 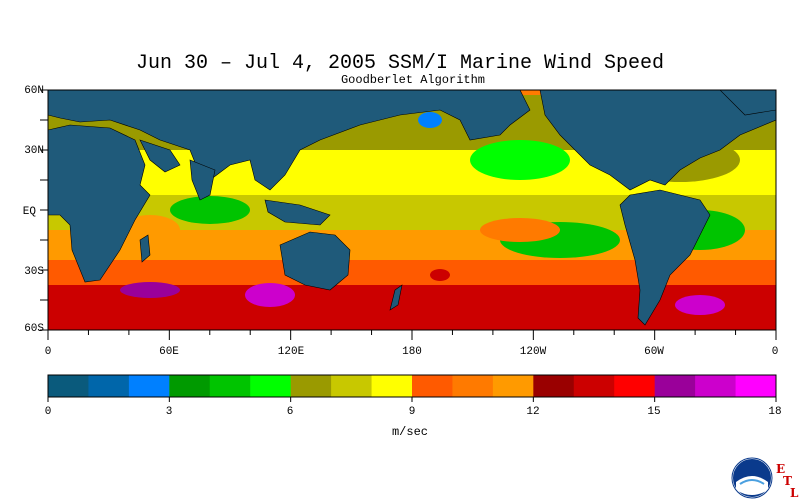 I want to click on land-south-america, so click(x=665, y=257).